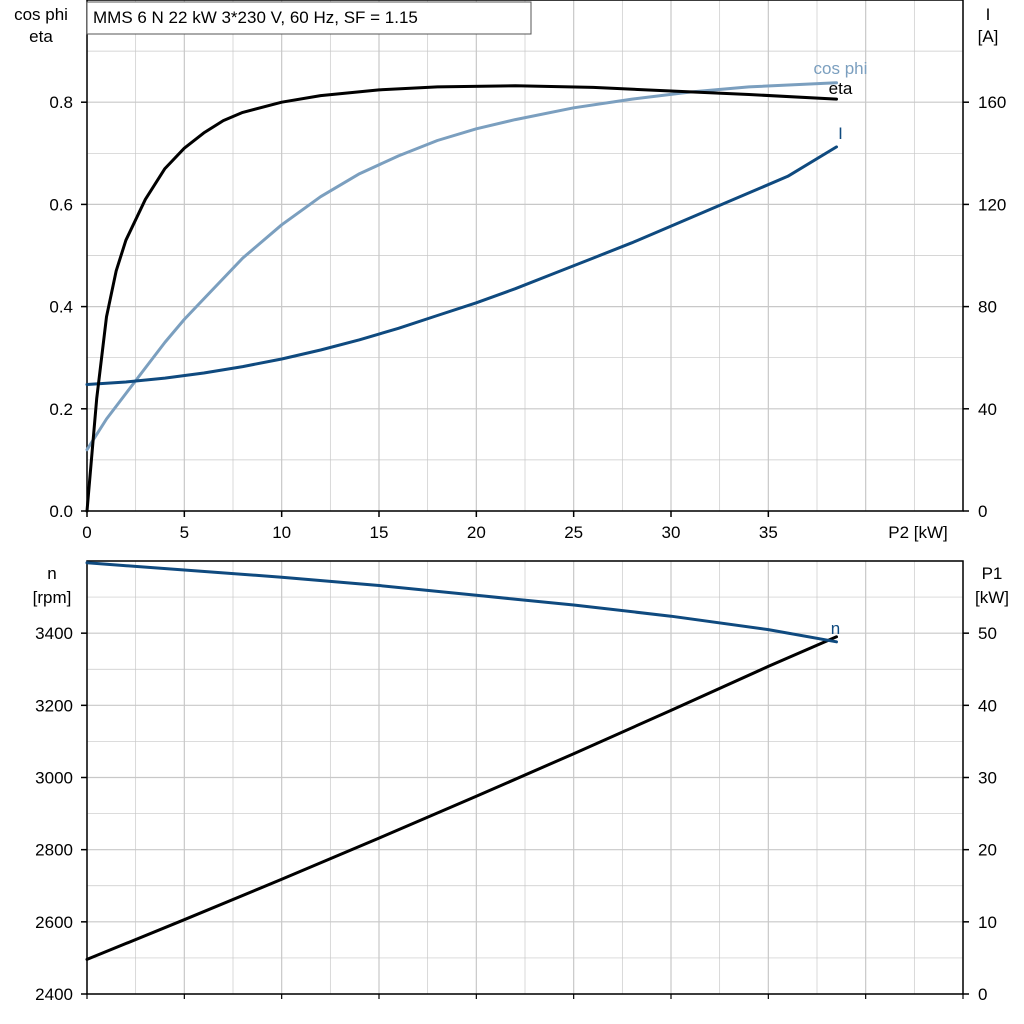 The image size is (1024, 1024). Describe the element at coordinates (379, 532) in the screenshot. I see `x-tick-label: 15` at that location.